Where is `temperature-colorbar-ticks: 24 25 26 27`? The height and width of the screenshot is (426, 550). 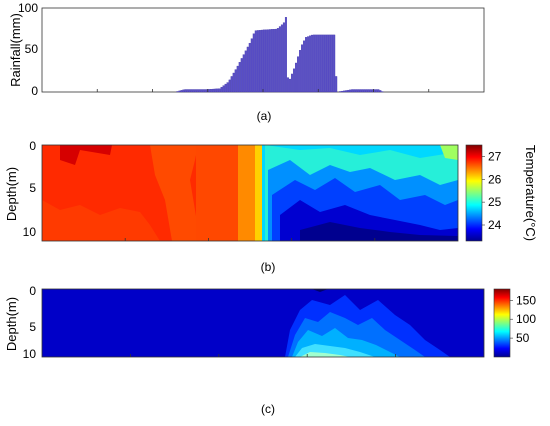 temperature-colorbar-ticks: 24 25 26 27 is located at coordinates (492, 190).